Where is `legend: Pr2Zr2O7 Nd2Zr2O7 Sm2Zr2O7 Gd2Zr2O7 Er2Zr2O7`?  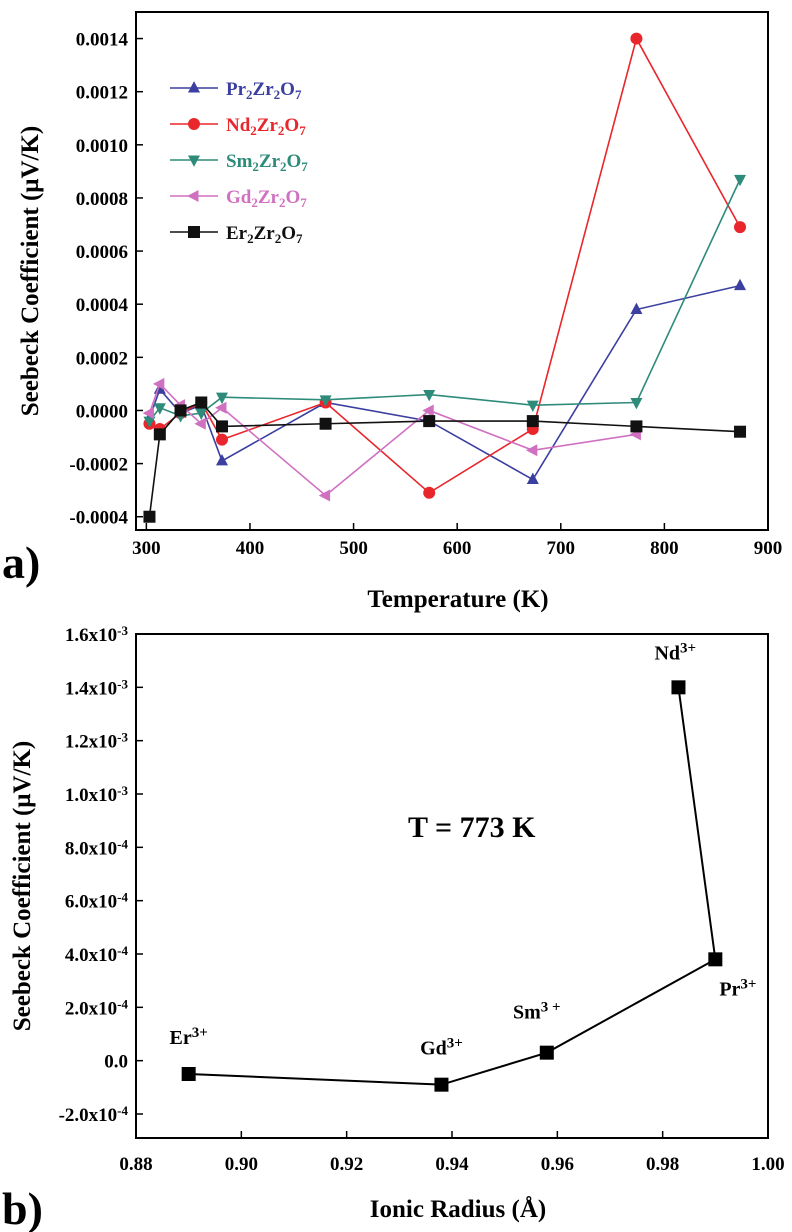 legend: Pr2Zr2O7 Nd2Zr2O7 Sm2Zr2O7 Gd2Zr2O7 Er2Zr2O7 is located at coordinates (239, 162).